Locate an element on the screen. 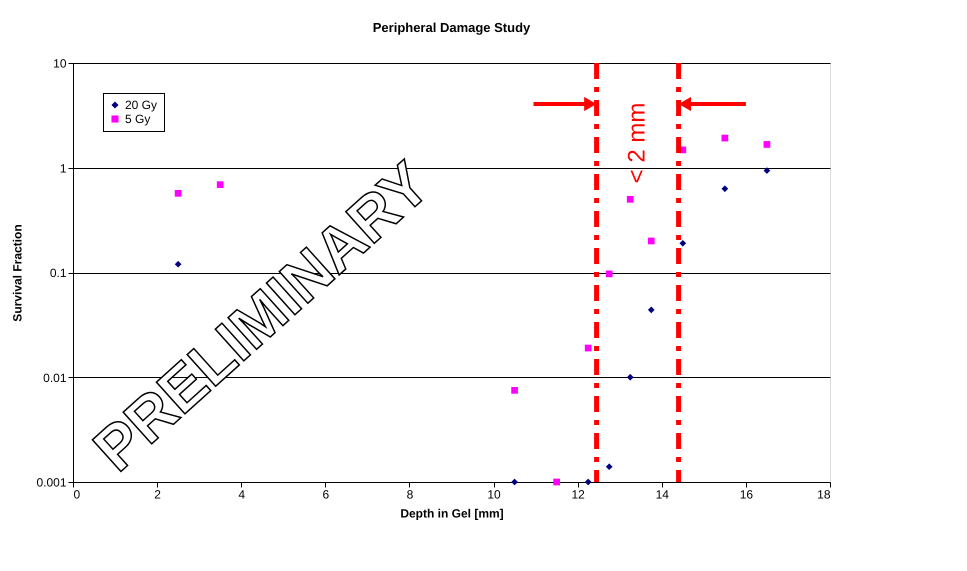 This screenshot has width=967, height=571. chart-title: Peripheral Damage Study is located at coordinates (452, 27).